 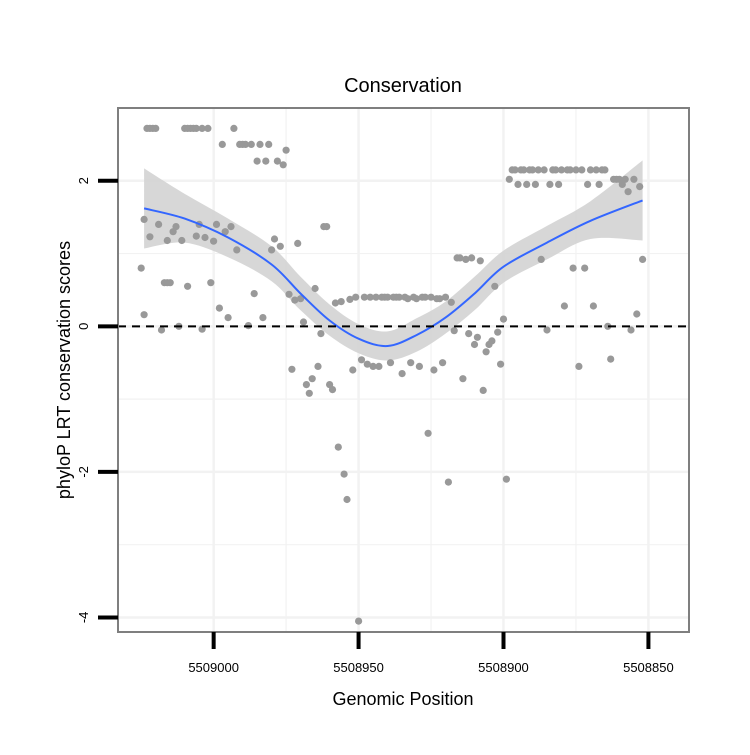 I want to click on smooth-line-layer, so click(x=393, y=273).